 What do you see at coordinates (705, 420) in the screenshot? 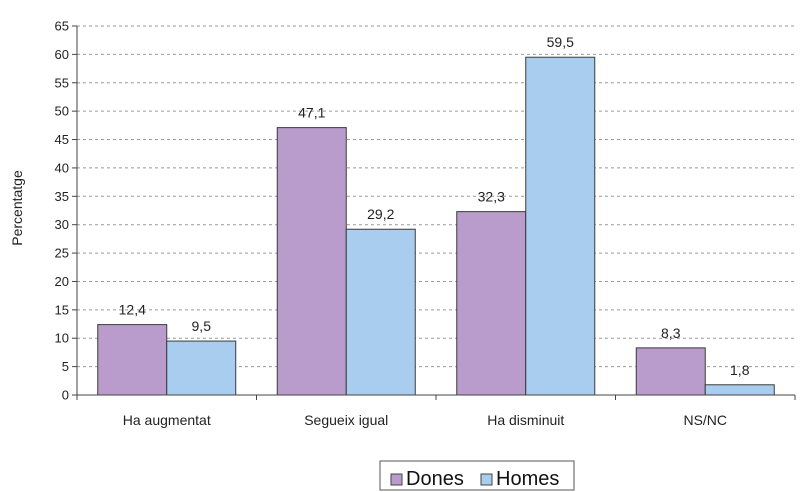
I see `category-label: NS/NC` at bounding box center [705, 420].